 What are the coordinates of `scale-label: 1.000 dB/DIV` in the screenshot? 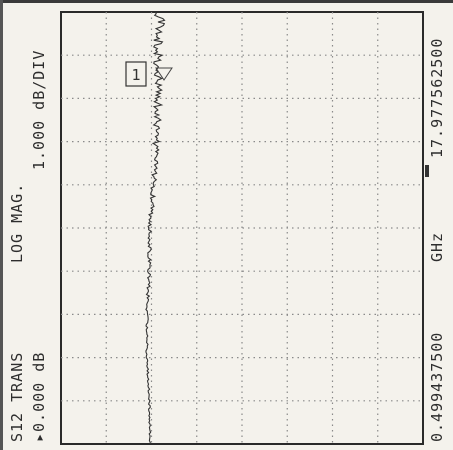 It's located at (39, 109).